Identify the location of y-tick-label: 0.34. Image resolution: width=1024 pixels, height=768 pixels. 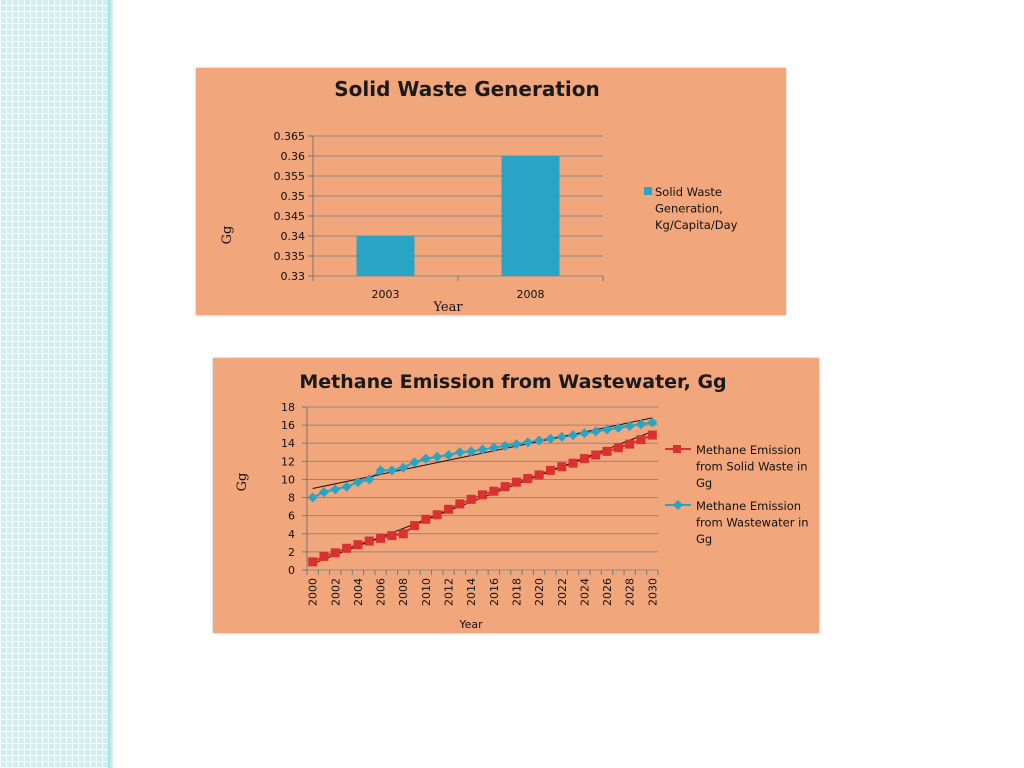
(293, 236).